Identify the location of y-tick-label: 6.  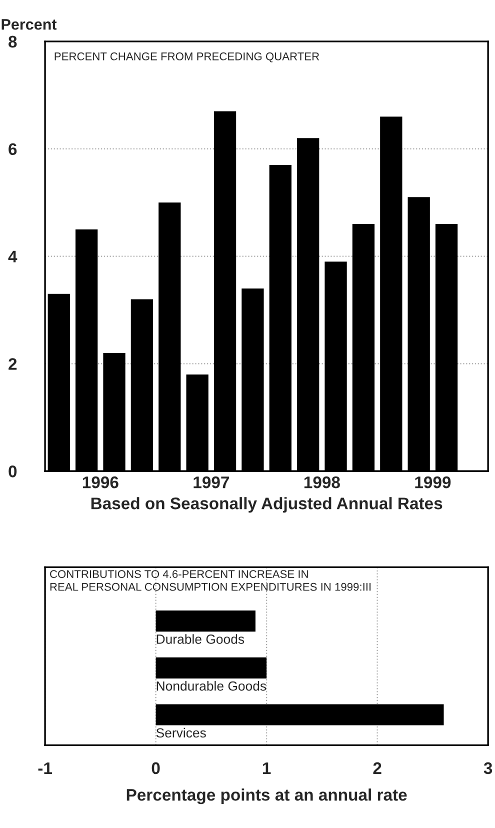
(12, 149).